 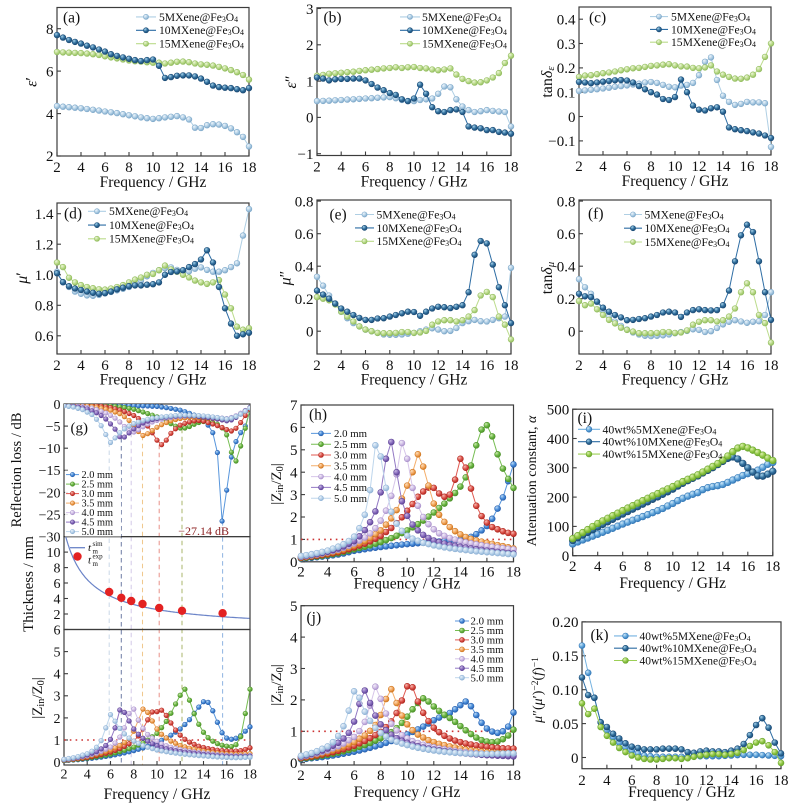 I want to click on svg-text: 200, so click(x=558, y=498).